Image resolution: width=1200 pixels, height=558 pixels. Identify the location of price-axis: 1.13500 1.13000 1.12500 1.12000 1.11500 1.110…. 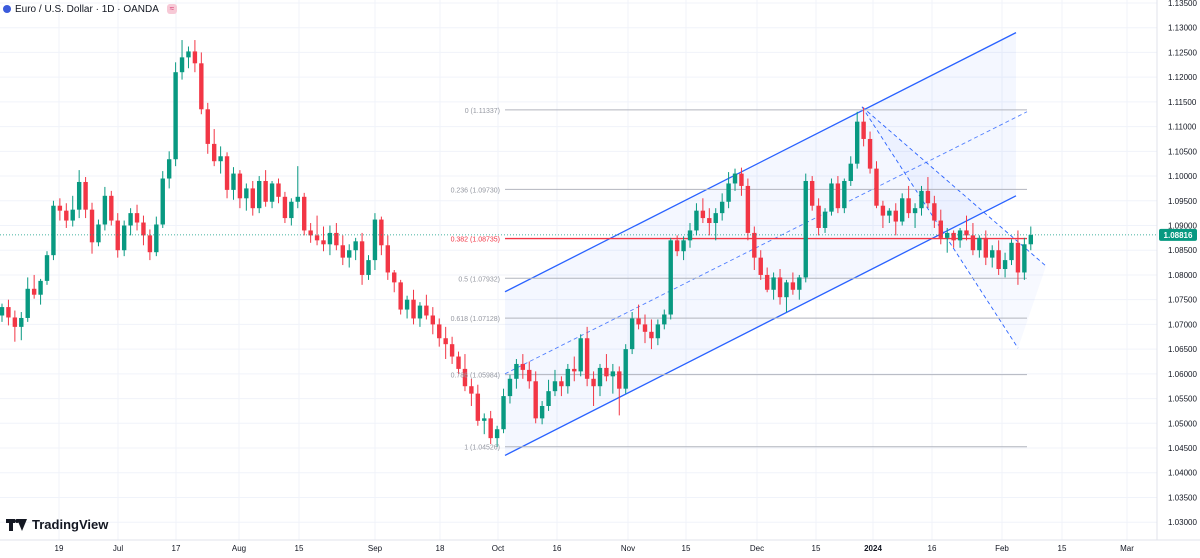
(1176, 270).